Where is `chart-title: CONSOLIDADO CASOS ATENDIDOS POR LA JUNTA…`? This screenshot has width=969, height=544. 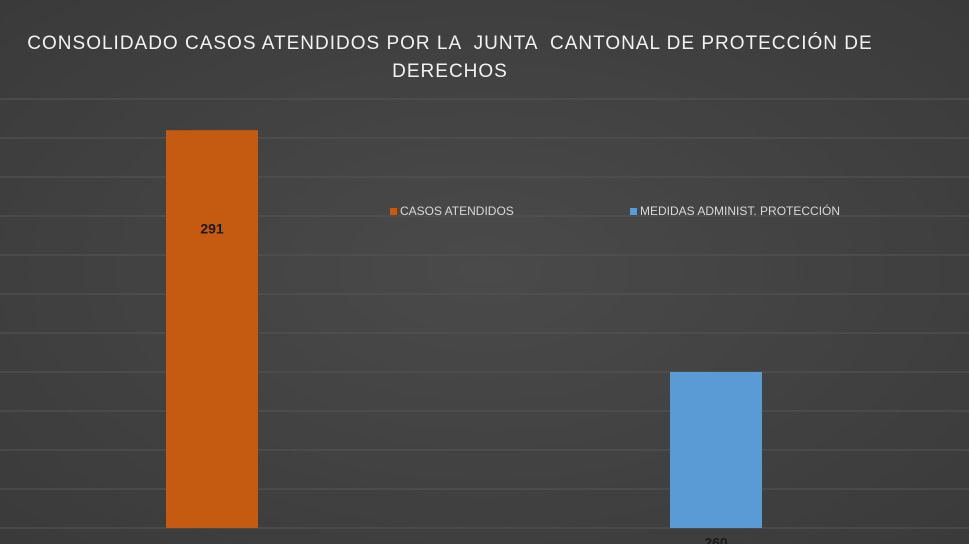
chart-title: CONSOLIDADO CASOS ATENDIDOS POR LA JUNTA… is located at coordinates (453, 57).